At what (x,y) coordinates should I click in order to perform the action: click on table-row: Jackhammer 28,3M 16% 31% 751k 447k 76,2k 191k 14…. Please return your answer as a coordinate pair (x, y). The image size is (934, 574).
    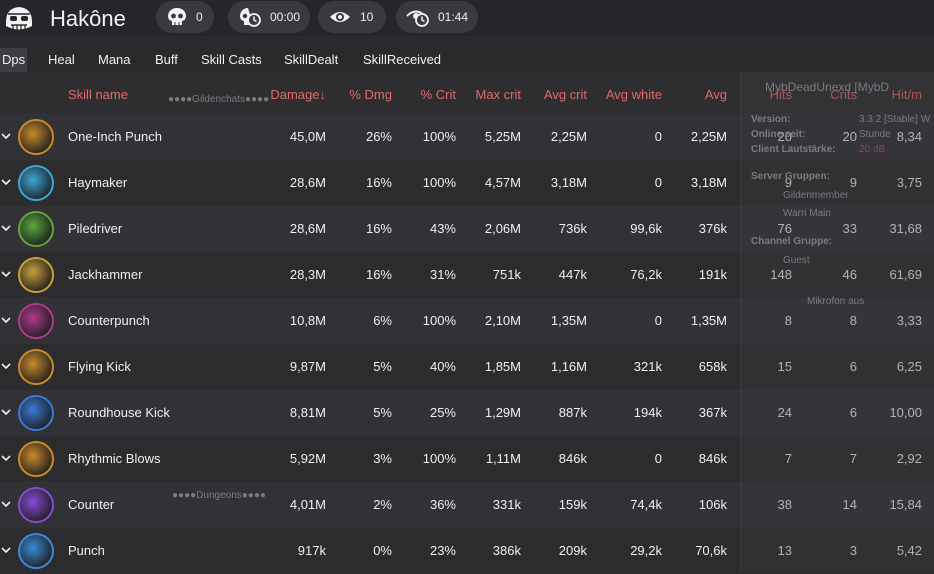
    Looking at the image, I should click on (467, 275).